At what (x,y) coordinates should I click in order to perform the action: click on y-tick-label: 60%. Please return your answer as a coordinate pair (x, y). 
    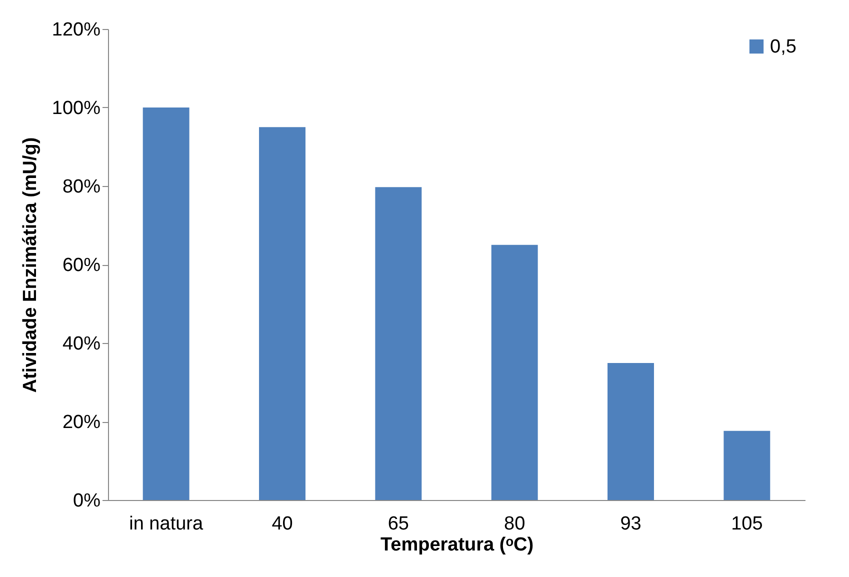
    Looking at the image, I should click on (81, 265).